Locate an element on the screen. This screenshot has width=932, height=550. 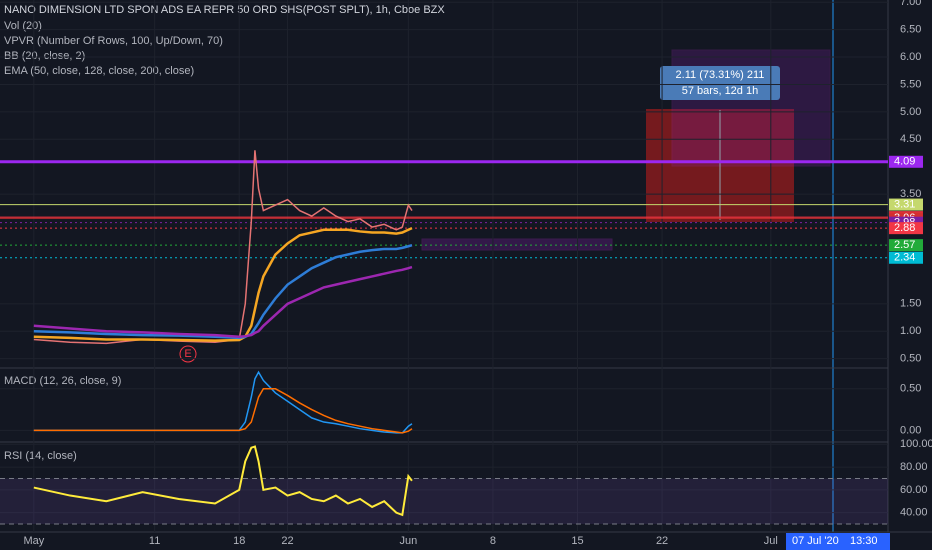
x-tick-label: 11 is located at coordinates (154, 541).